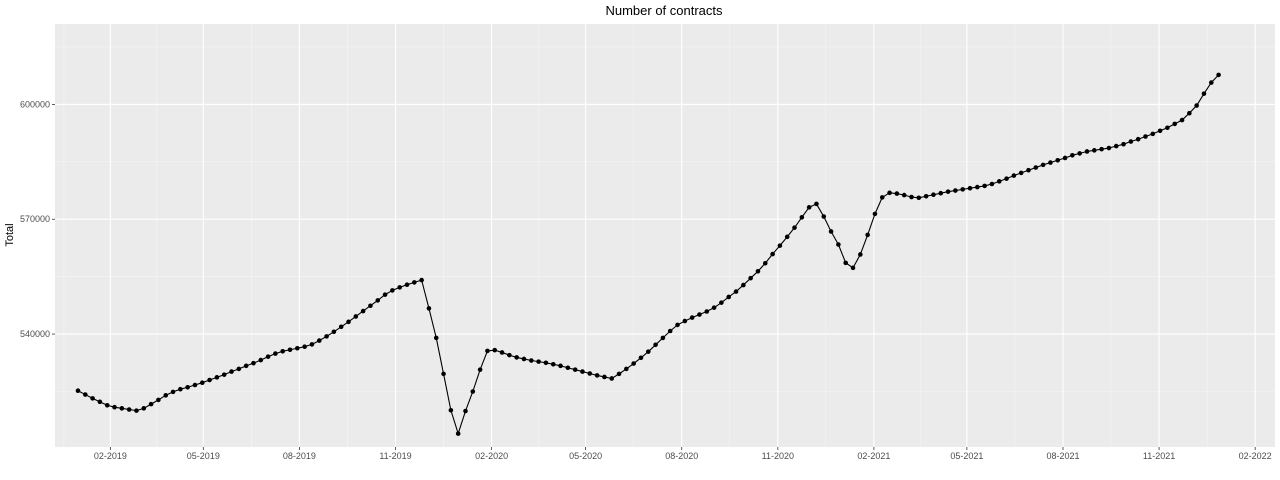  What do you see at coordinates (1255, 456) in the screenshot?
I see `x-tick-label: 02-2022` at bounding box center [1255, 456].